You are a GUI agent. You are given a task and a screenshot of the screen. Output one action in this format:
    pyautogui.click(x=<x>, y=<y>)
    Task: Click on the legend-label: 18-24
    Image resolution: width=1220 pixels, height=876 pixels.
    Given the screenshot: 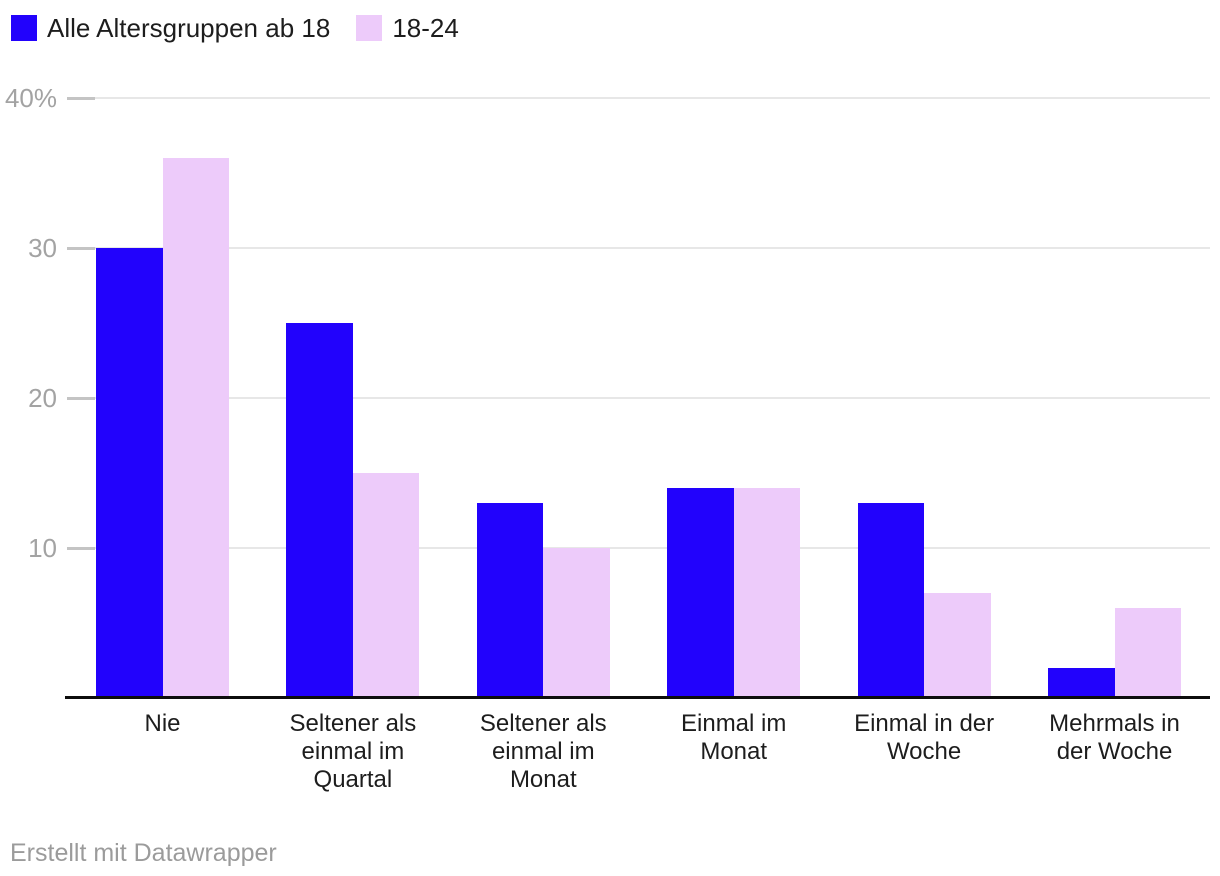 What is the action you would take?
    pyautogui.click(x=425, y=28)
    